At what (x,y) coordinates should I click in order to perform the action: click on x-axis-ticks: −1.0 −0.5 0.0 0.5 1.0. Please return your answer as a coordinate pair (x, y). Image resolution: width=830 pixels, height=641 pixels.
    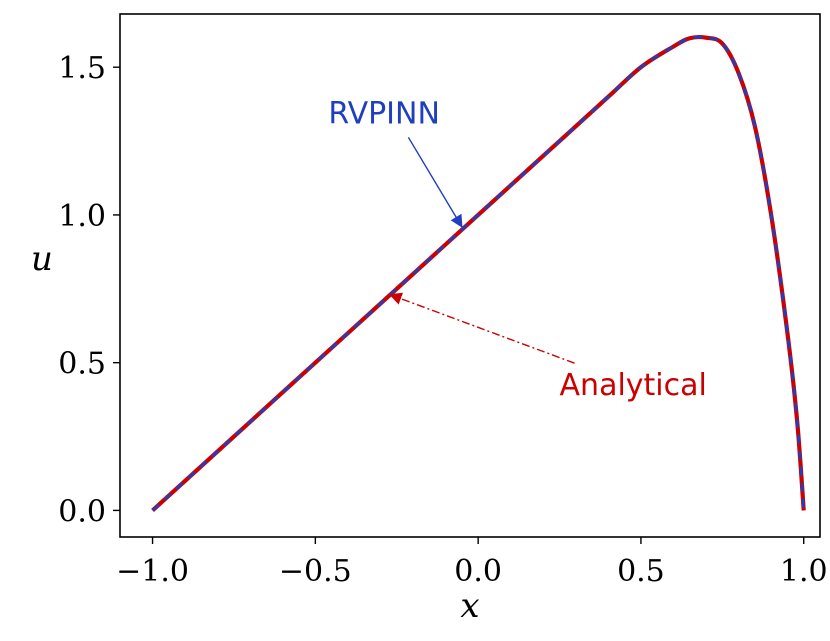
    Looking at the image, I should click on (472, 563).